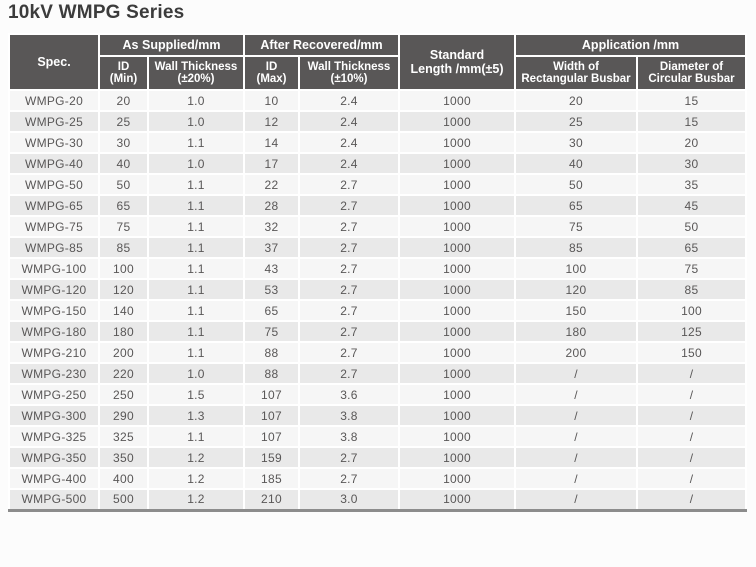  Describe the element at coordinates (271, 331) in the screenshot. I see `cell-id-max: 75` at that location.